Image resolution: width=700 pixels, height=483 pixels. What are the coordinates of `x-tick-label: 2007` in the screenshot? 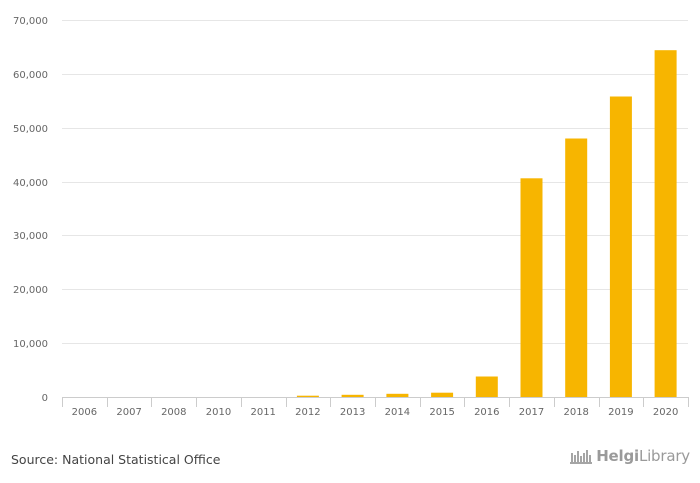 It's located at (128, 412).